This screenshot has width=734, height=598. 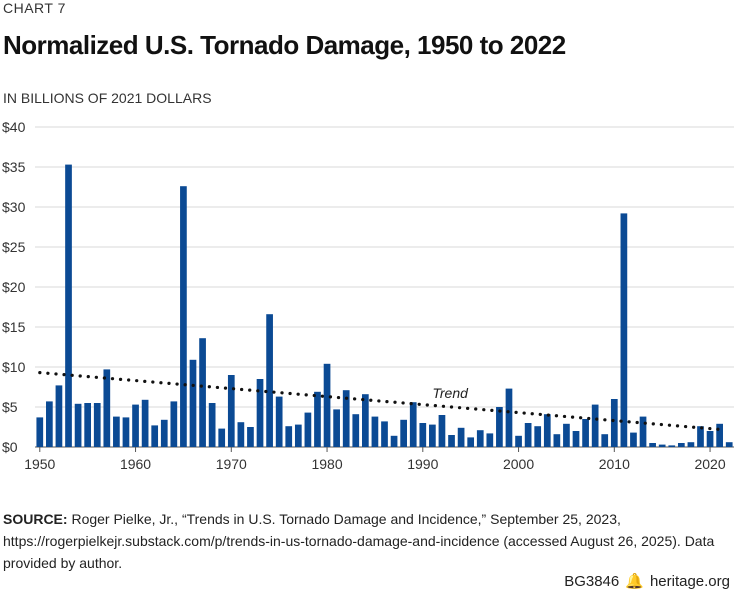 What do you see at coordinates (634, 581) in the screenshot?
I see `liberty-bell-icon: 🔔` at bounding box center [634, 581].